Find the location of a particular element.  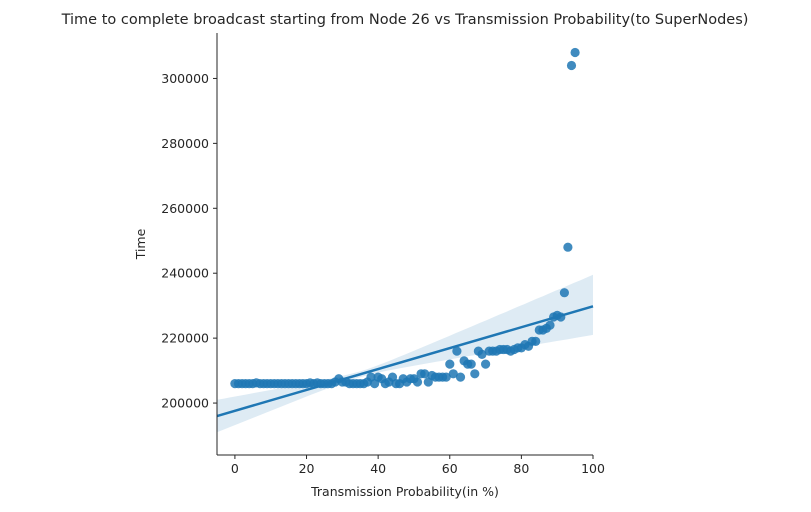

x-tick-label: 80 is located at coordinates (521, 468).